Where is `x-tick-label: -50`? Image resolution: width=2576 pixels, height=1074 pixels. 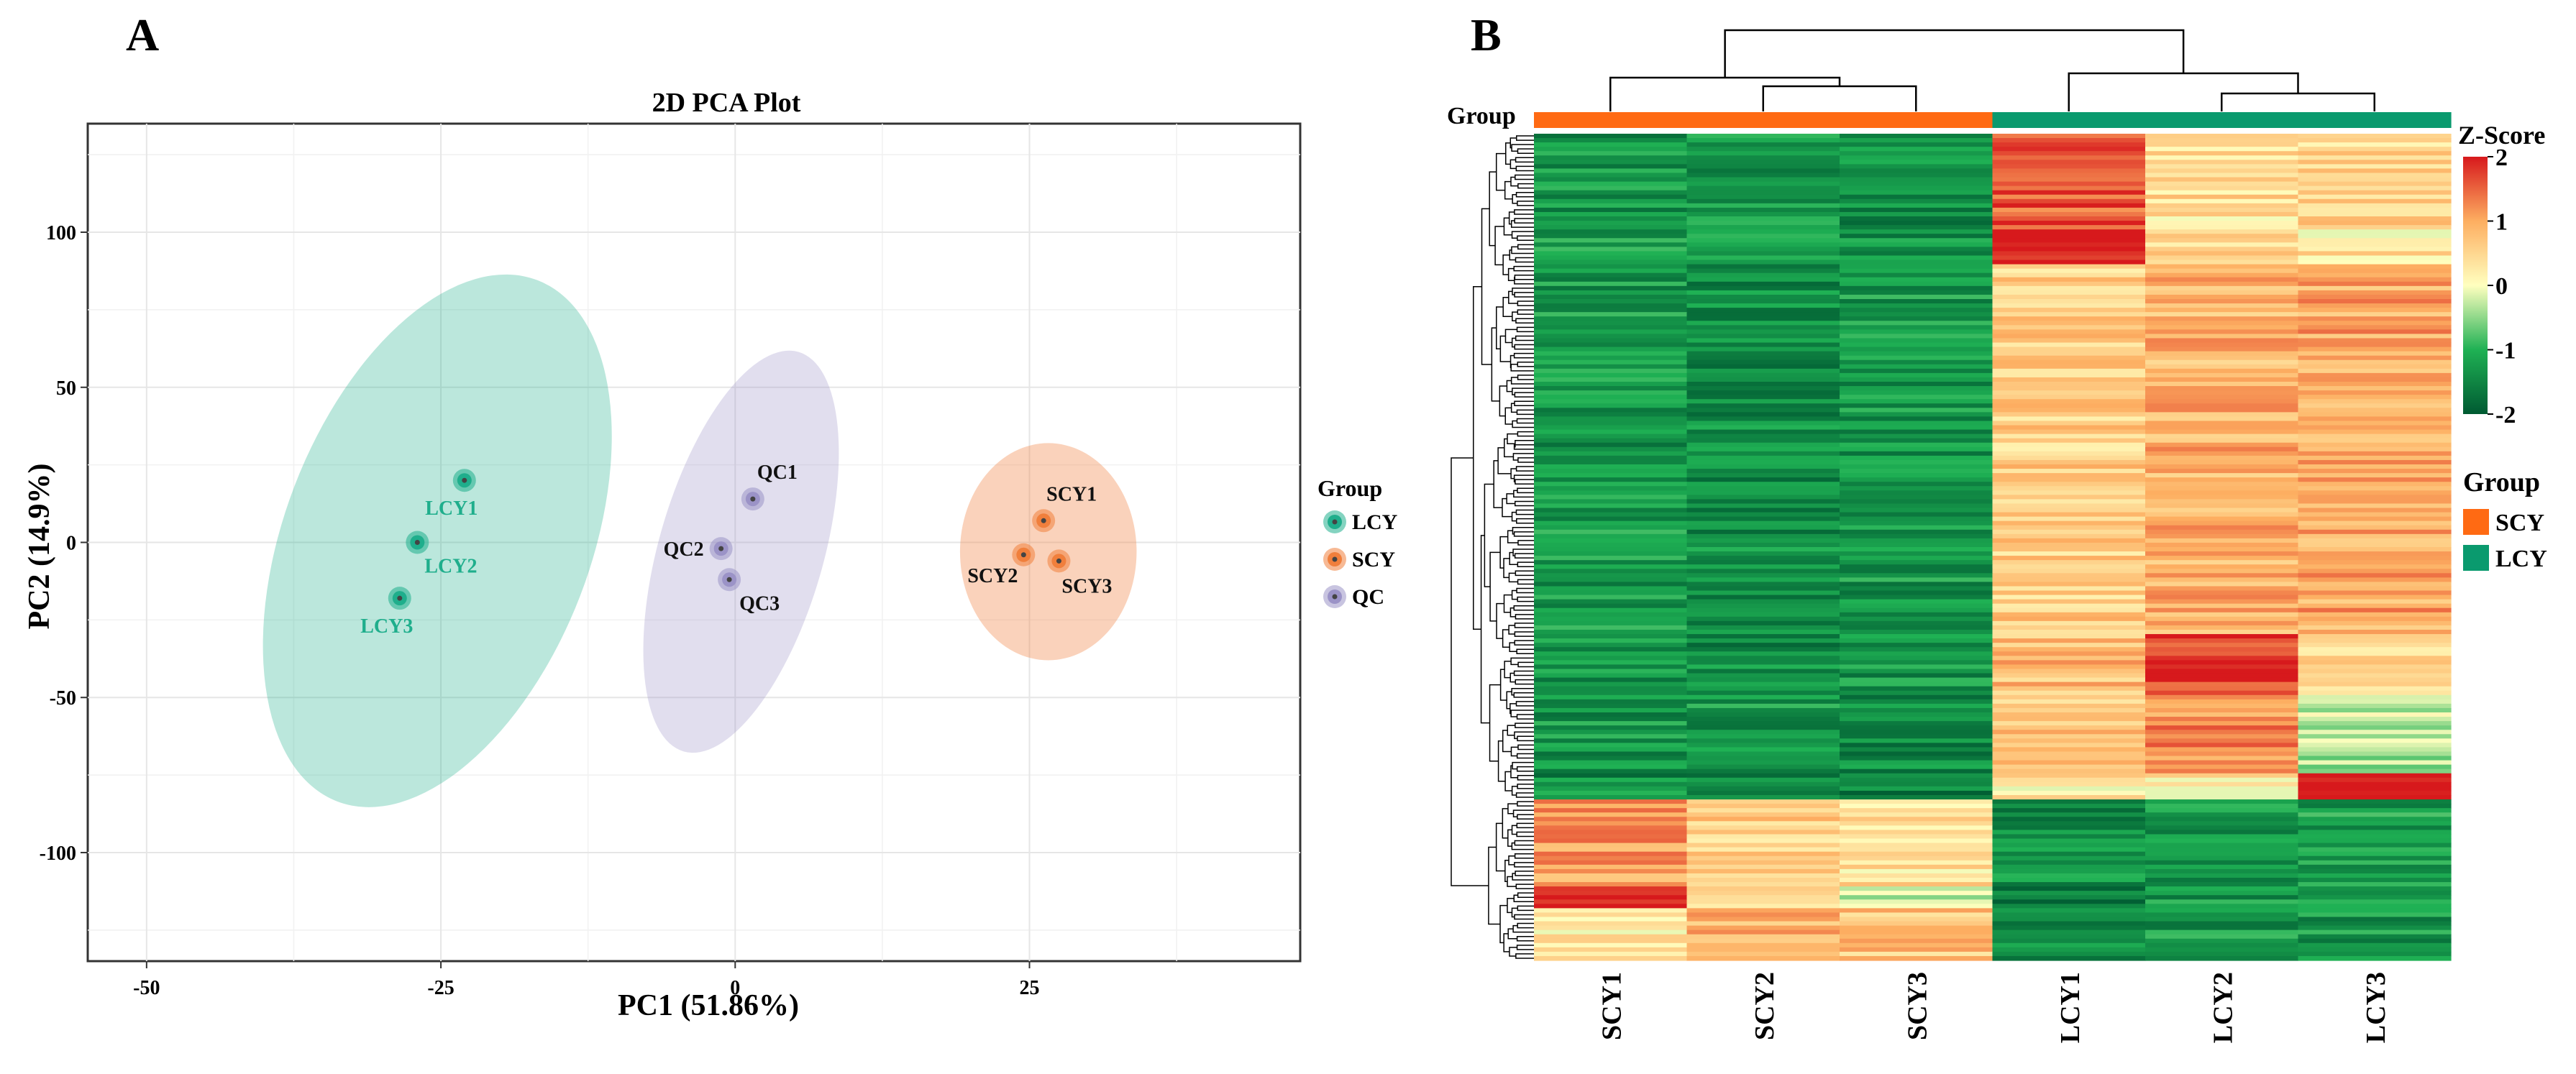 x-tick-label: -50 is located at coordinates (146, 988).